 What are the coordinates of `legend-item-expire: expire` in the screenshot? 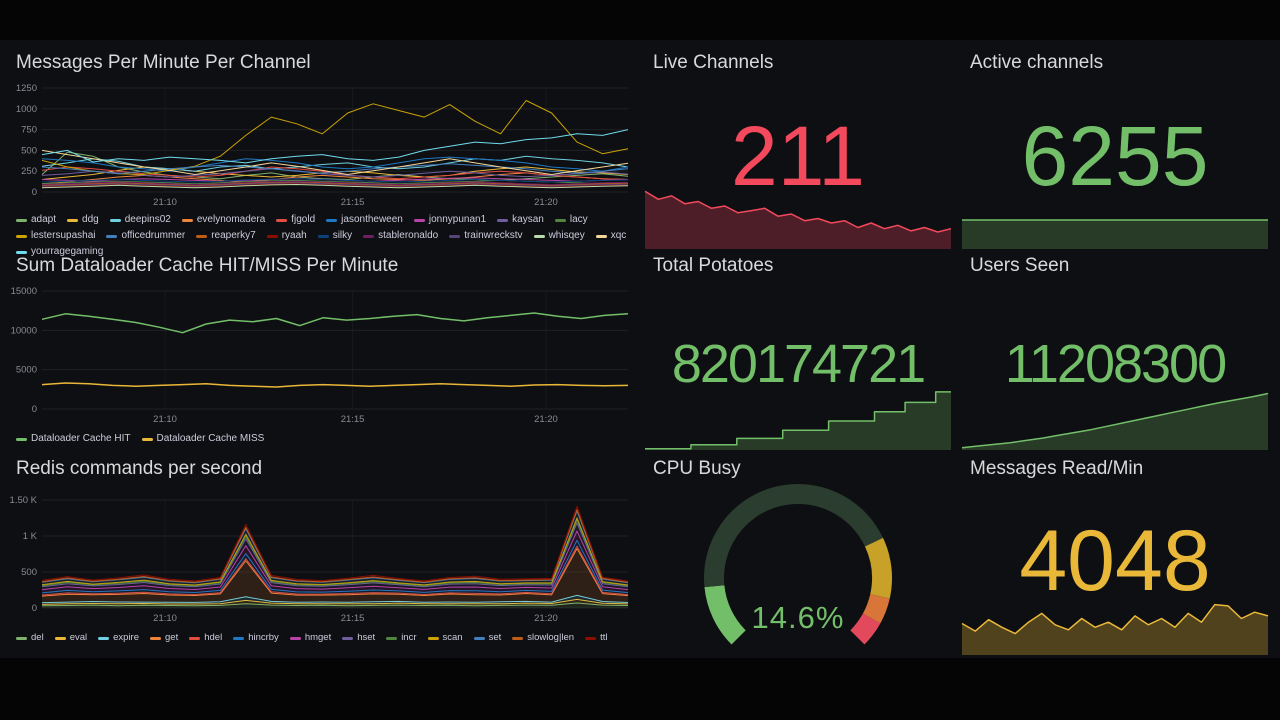 It's located at (118, 638).